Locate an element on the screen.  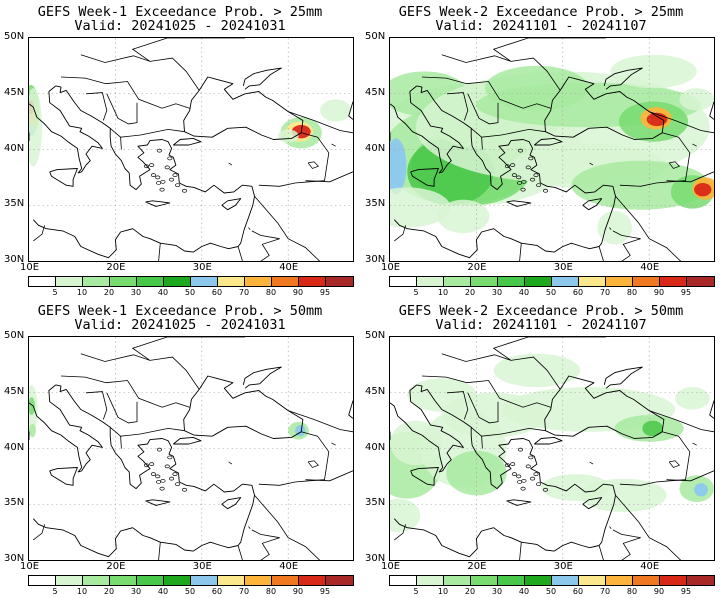
colorbar-label: 20 is located at coordinates (109, 292).